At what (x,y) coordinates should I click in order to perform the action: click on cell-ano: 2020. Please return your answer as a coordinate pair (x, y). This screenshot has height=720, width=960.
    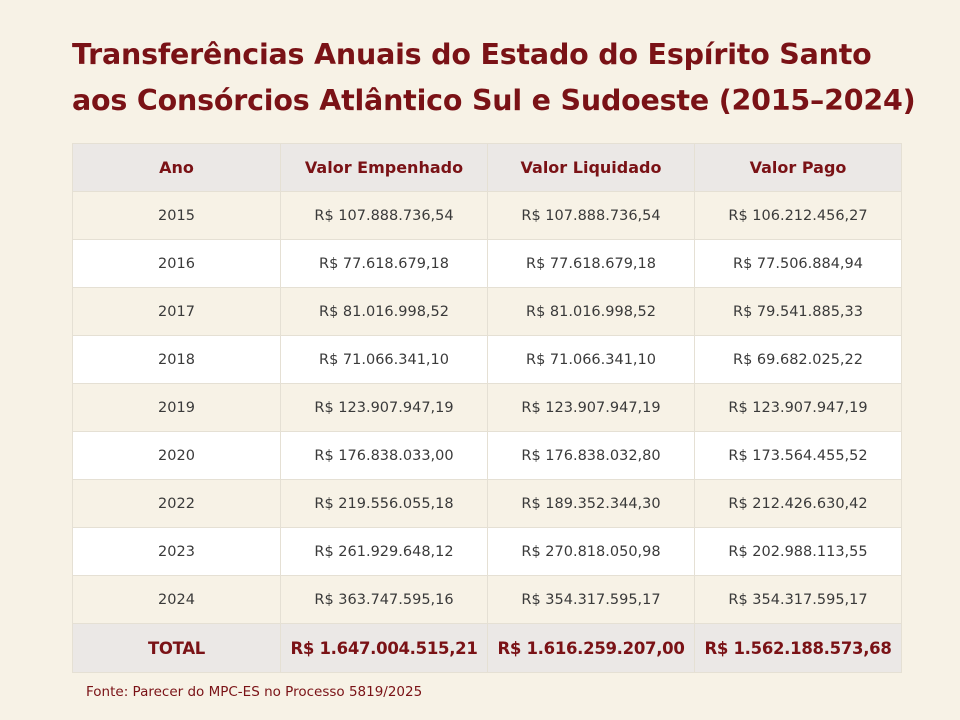
    Looking at the image, I should click on (176, 455).